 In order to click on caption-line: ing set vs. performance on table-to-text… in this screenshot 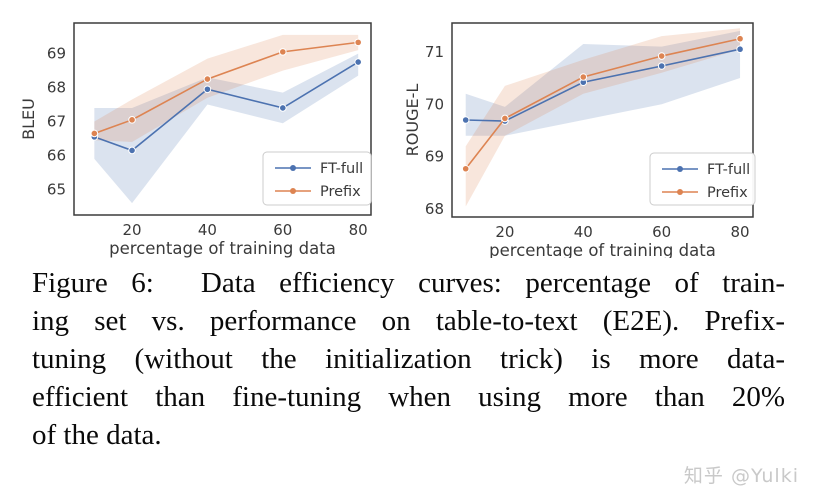, I will do `click(408, 321)`.